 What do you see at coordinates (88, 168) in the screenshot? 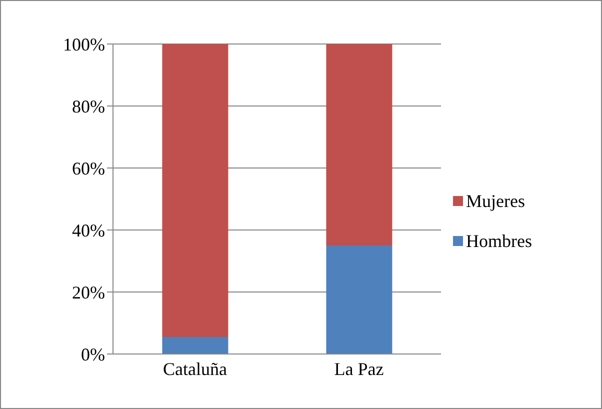
I see `y-tick-label: 60%` at bounding box center [88, 168].